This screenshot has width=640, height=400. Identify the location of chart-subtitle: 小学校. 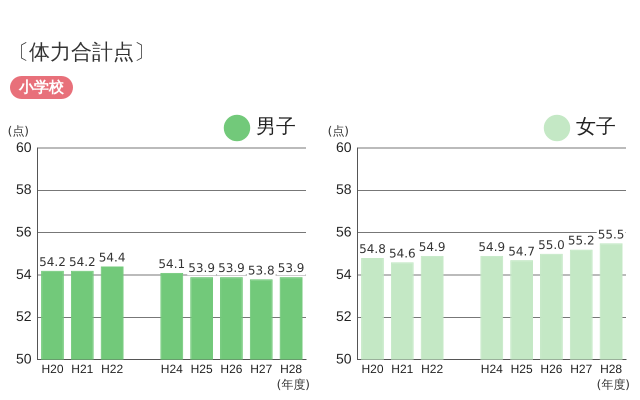
(41, 87).